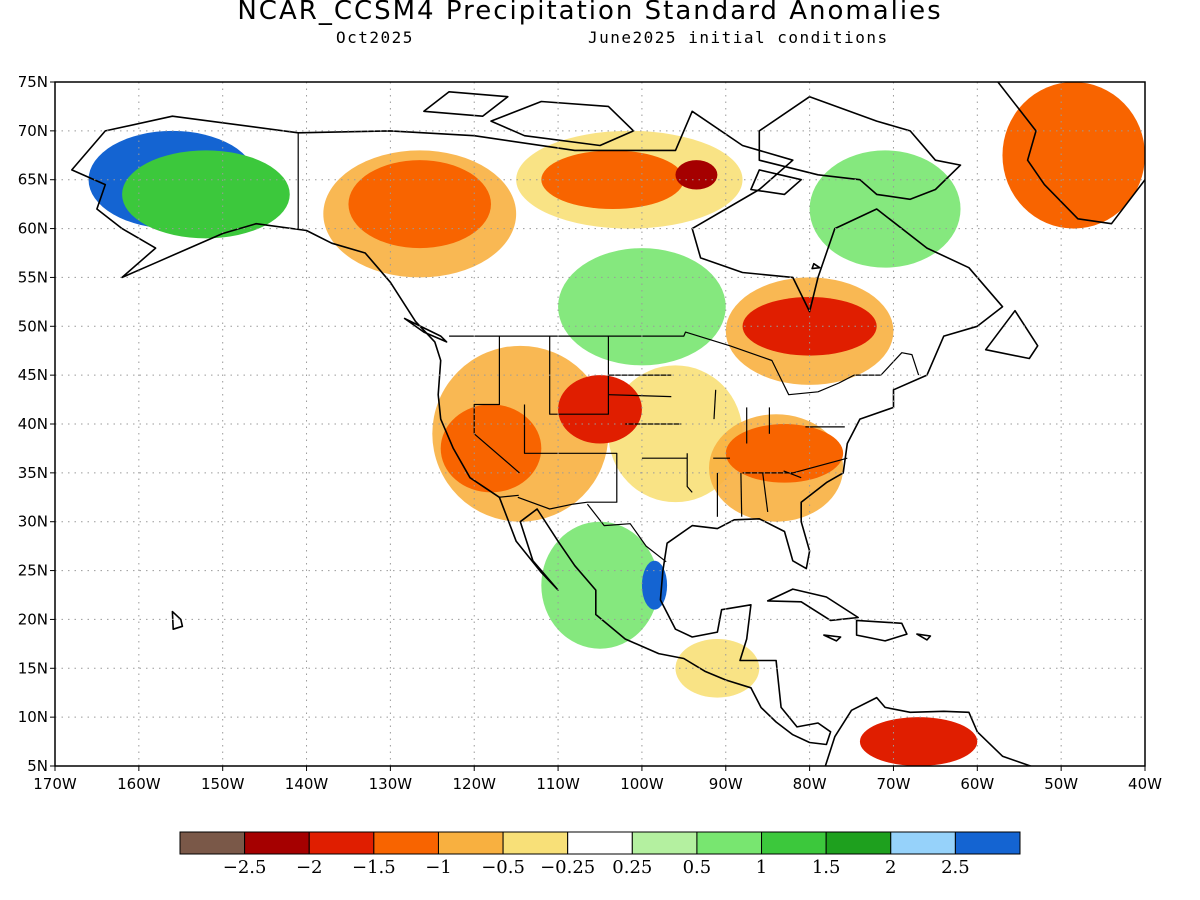  I want to click on lon-tick-label: 80W, so click(810, 784).